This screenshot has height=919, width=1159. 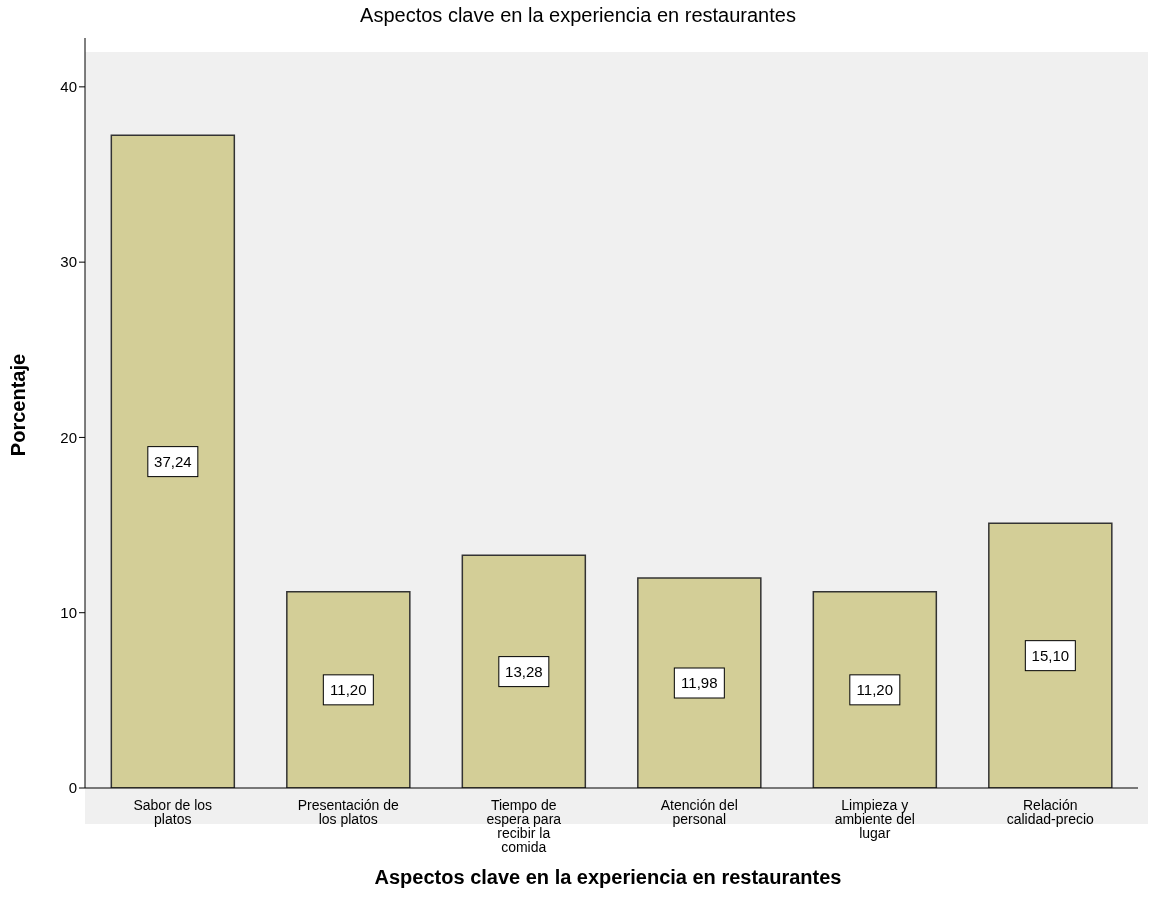 I want to click on y-axis-title: Porcentaje, so click(x=18, y=405).